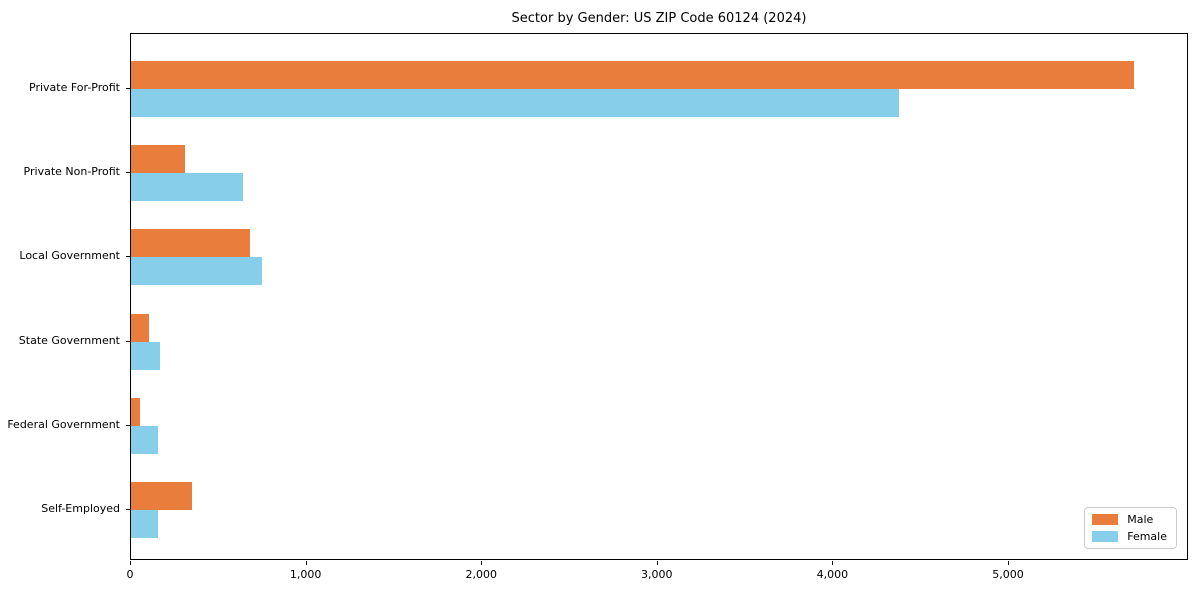 The width and height of the screenshot is (1200, 600). What do you see at coordinates (63, 424) in the screenshot?
I see `y-tick-label: Federal Government` at bounding box center [63, 424].